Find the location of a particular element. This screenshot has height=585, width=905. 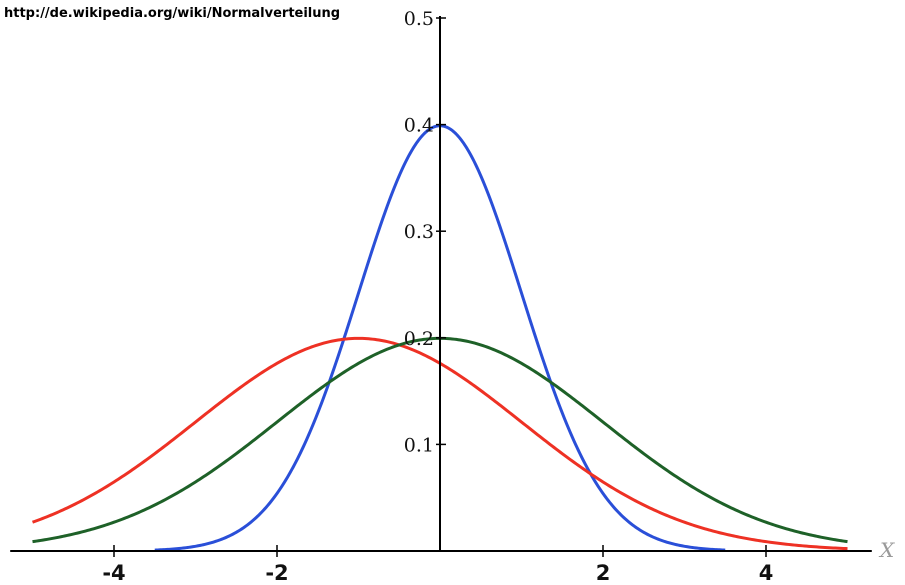

x-tick-label: -4 is located at coordinates (113, 573).